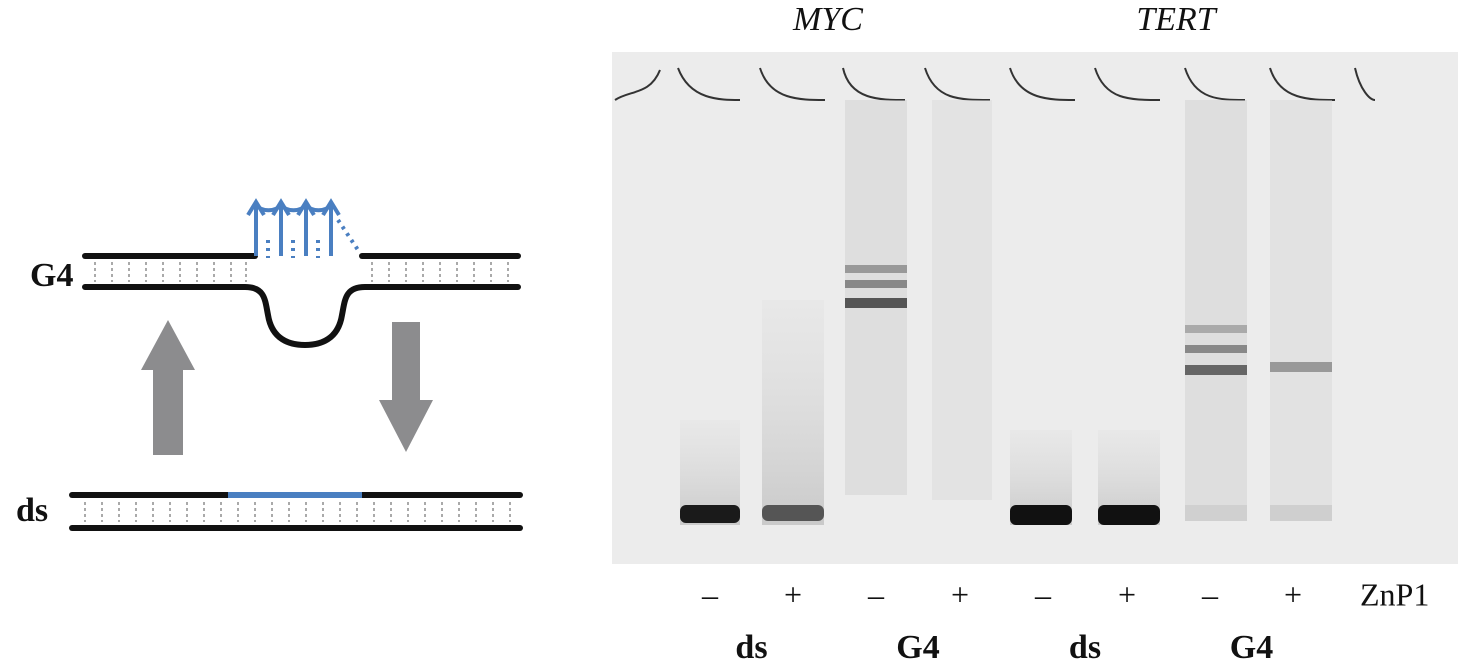  I want to click on gene-label: MYC, so click(827, 19).